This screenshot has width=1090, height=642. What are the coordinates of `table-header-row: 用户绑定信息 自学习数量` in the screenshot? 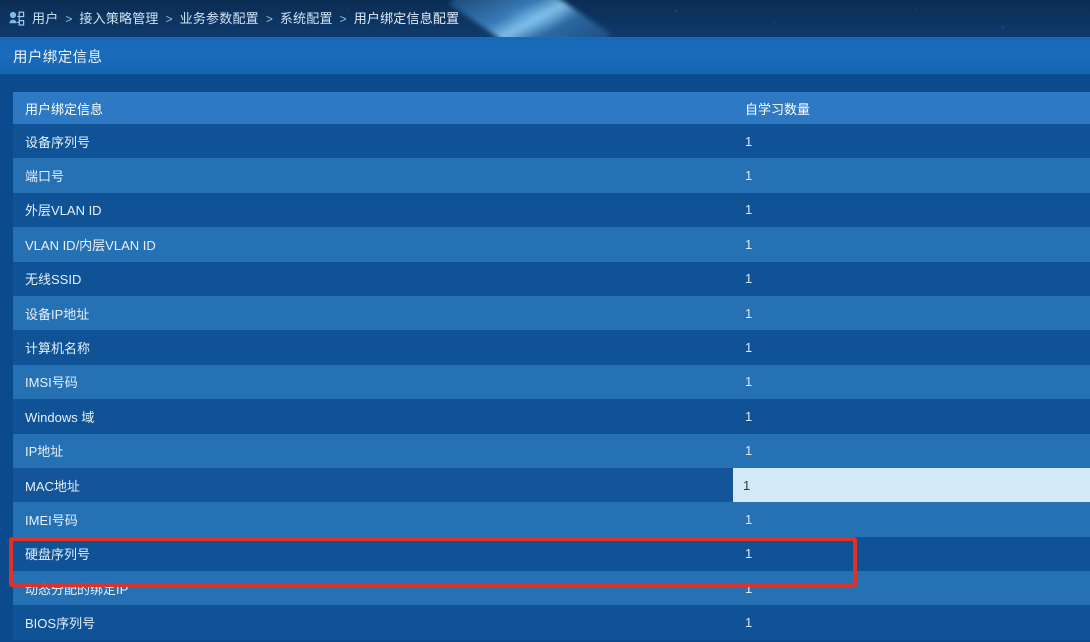 It's located at (551, 108).